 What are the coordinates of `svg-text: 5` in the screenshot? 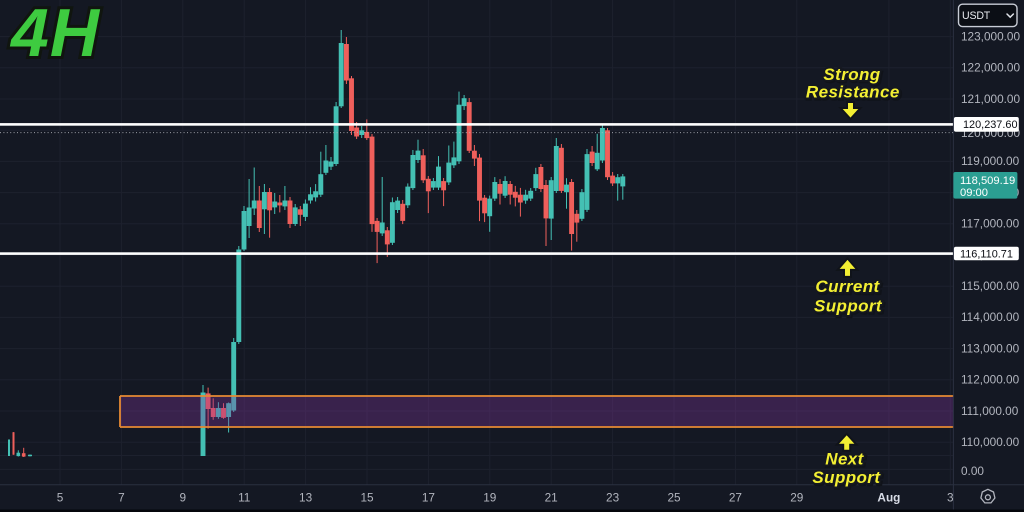 It's located at (60, 498).